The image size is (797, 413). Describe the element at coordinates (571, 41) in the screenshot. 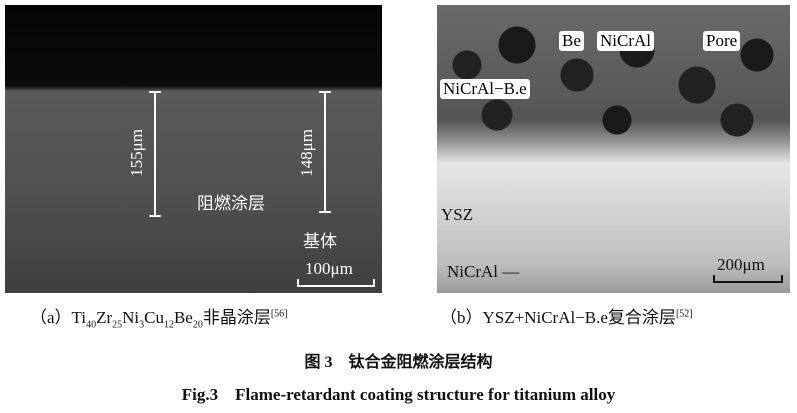

I see `label-be: Be` at that location.